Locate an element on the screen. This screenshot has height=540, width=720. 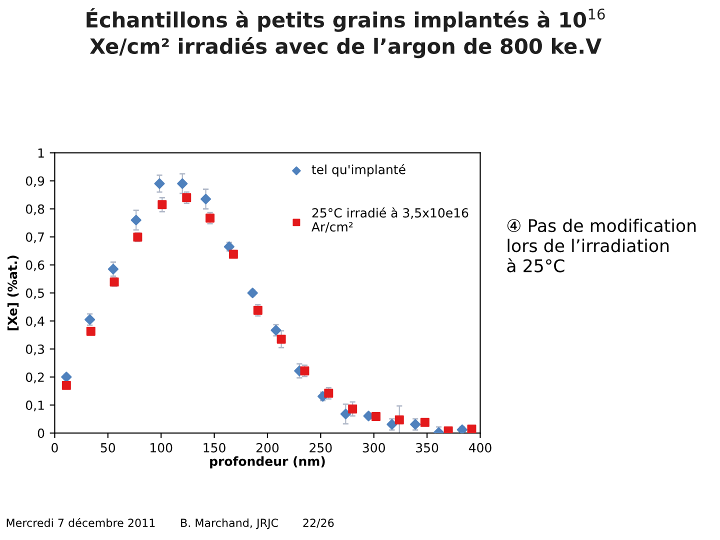
x-tick-label: 400 is located at coordinates (480, 447).